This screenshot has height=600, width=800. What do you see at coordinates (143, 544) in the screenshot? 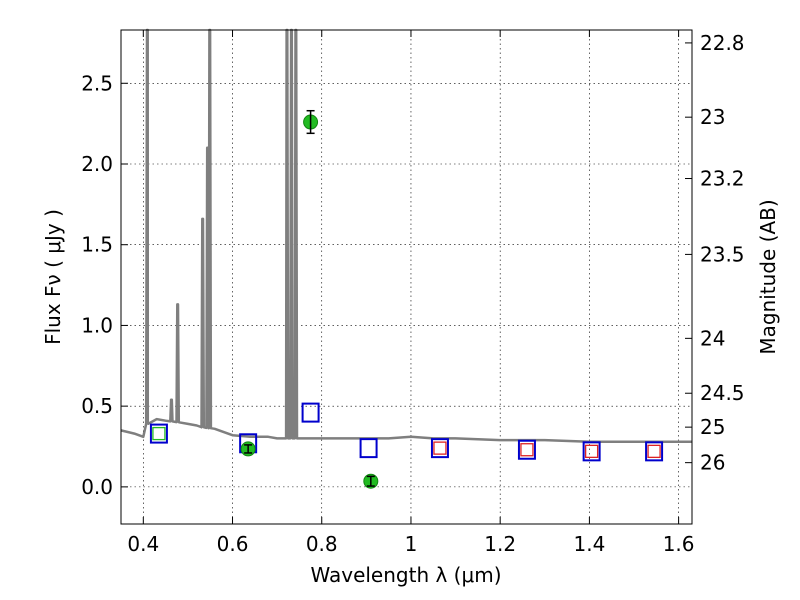
I see `x-tick-label: 0.4` at bounding box center [143, 544].